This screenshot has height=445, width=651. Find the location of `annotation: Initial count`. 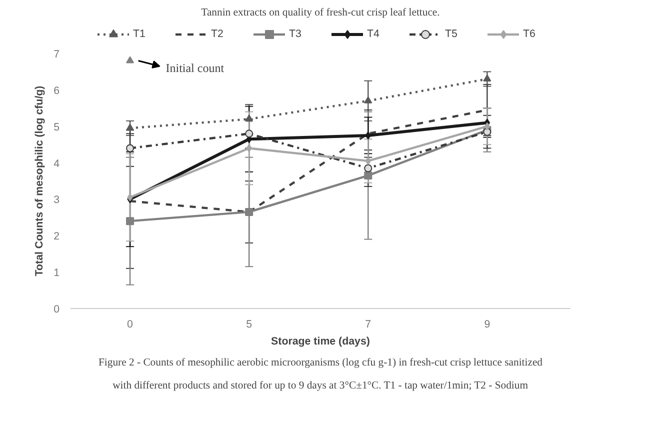

annotation: Initial count is located at coordinates (195, 67).